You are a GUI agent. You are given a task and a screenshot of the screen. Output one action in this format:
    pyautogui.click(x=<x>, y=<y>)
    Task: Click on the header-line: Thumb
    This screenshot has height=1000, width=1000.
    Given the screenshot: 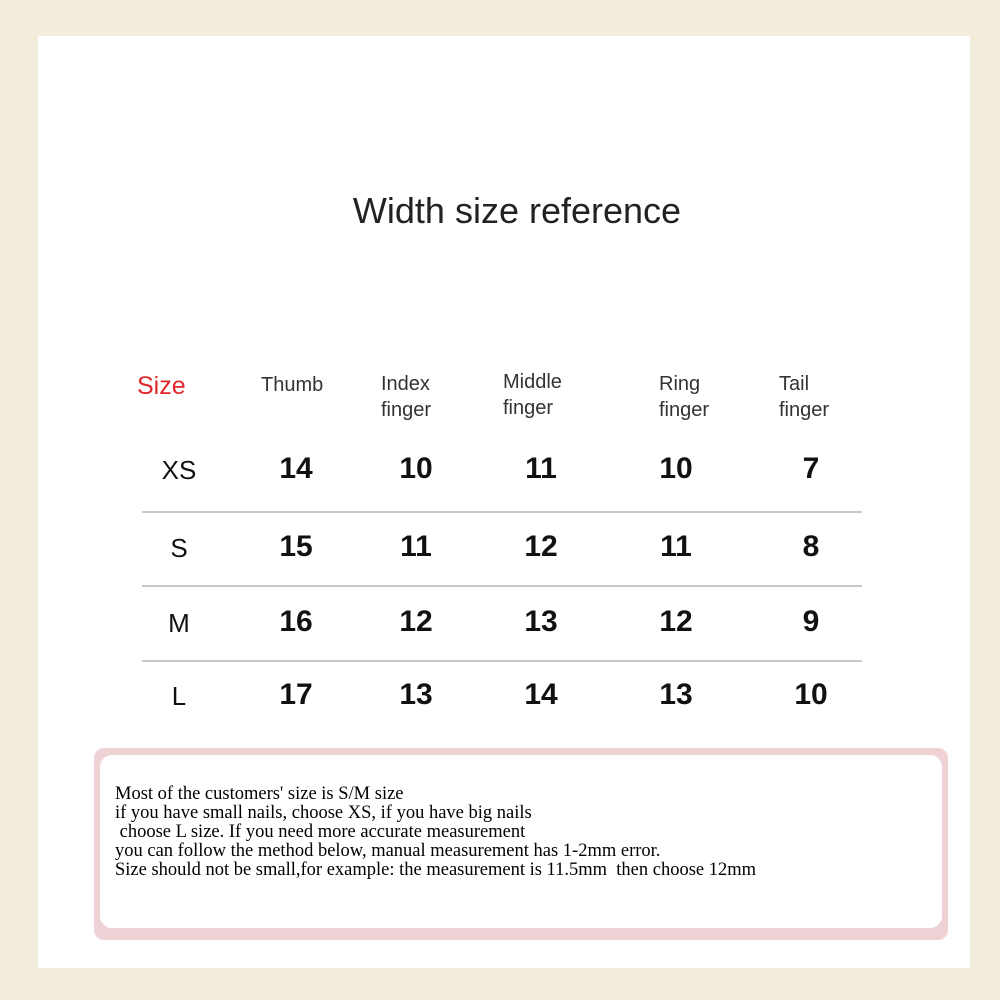 What is the action you would take?
    pyautogui.click(x=292, y=385)
    